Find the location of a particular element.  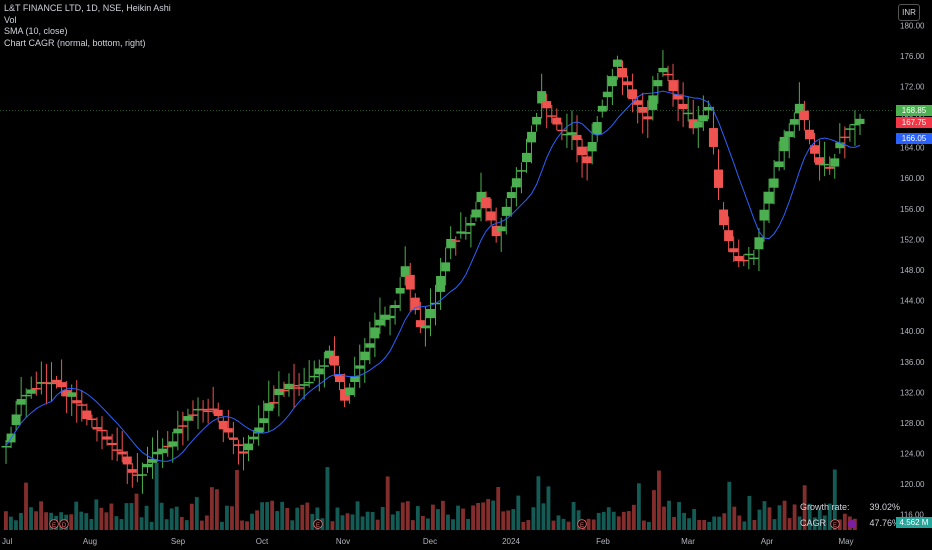

growth-value: 39.02% is located at coordinates (884, 507).